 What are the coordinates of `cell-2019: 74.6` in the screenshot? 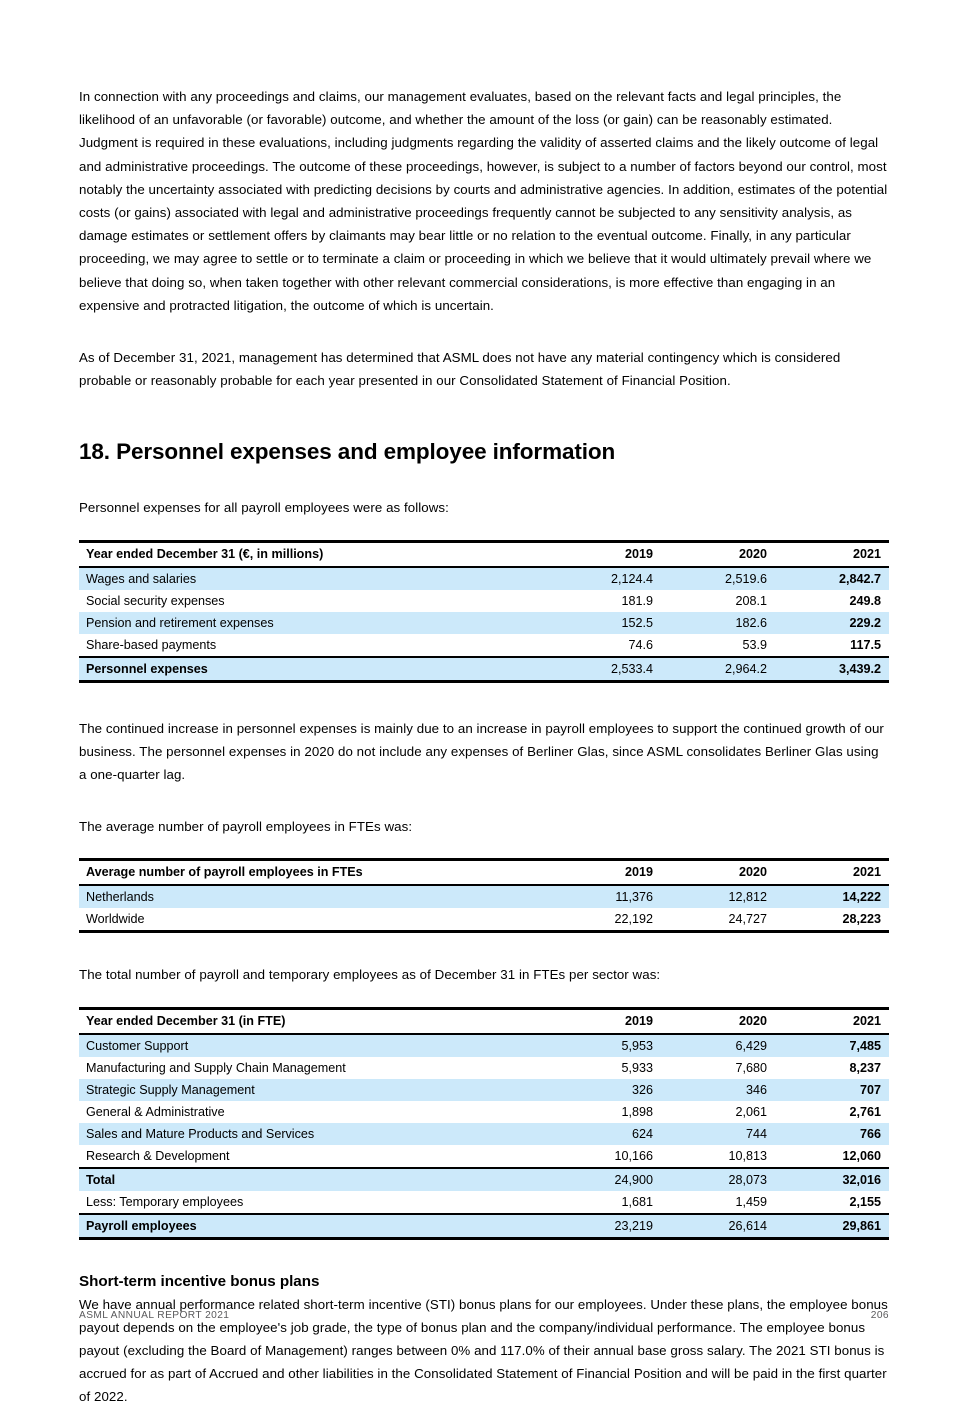 It's located at (604, 645).